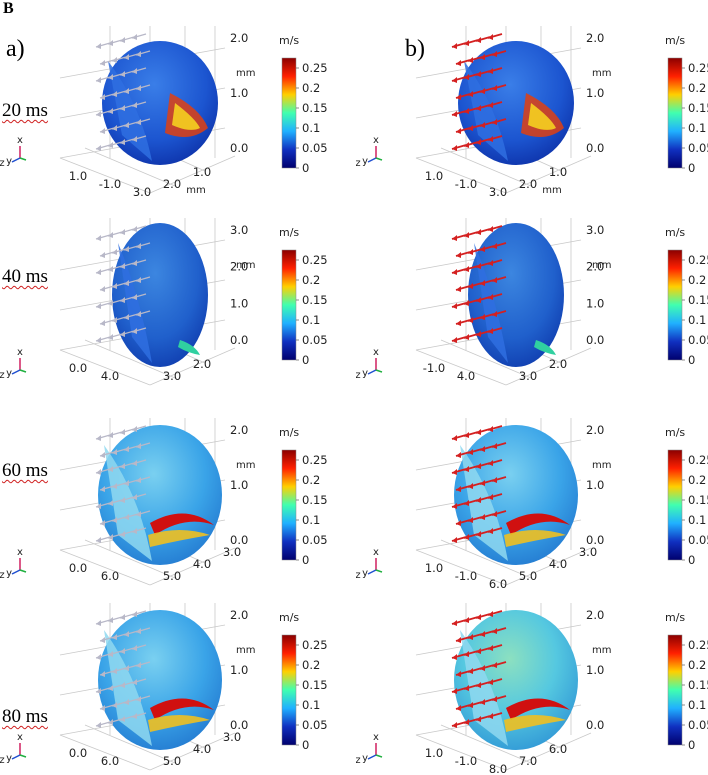 This screenshot has height=775, width=708. Describe the element at coordinates (9, 573) in the screenshot. I see `triad-y-label: y` at that location.